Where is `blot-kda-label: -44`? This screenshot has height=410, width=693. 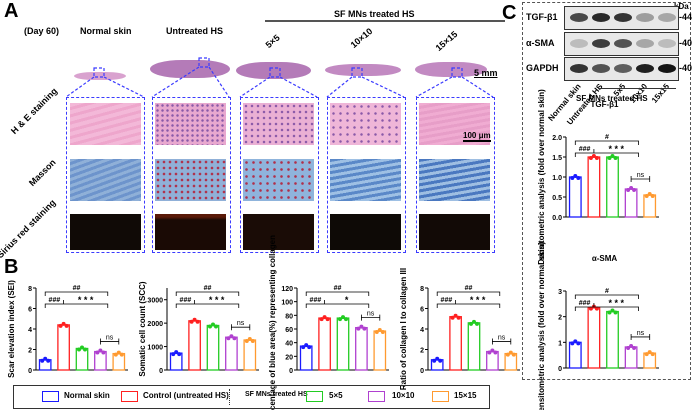 blot-kda-label: -44 is located at coordinates (686, 17).